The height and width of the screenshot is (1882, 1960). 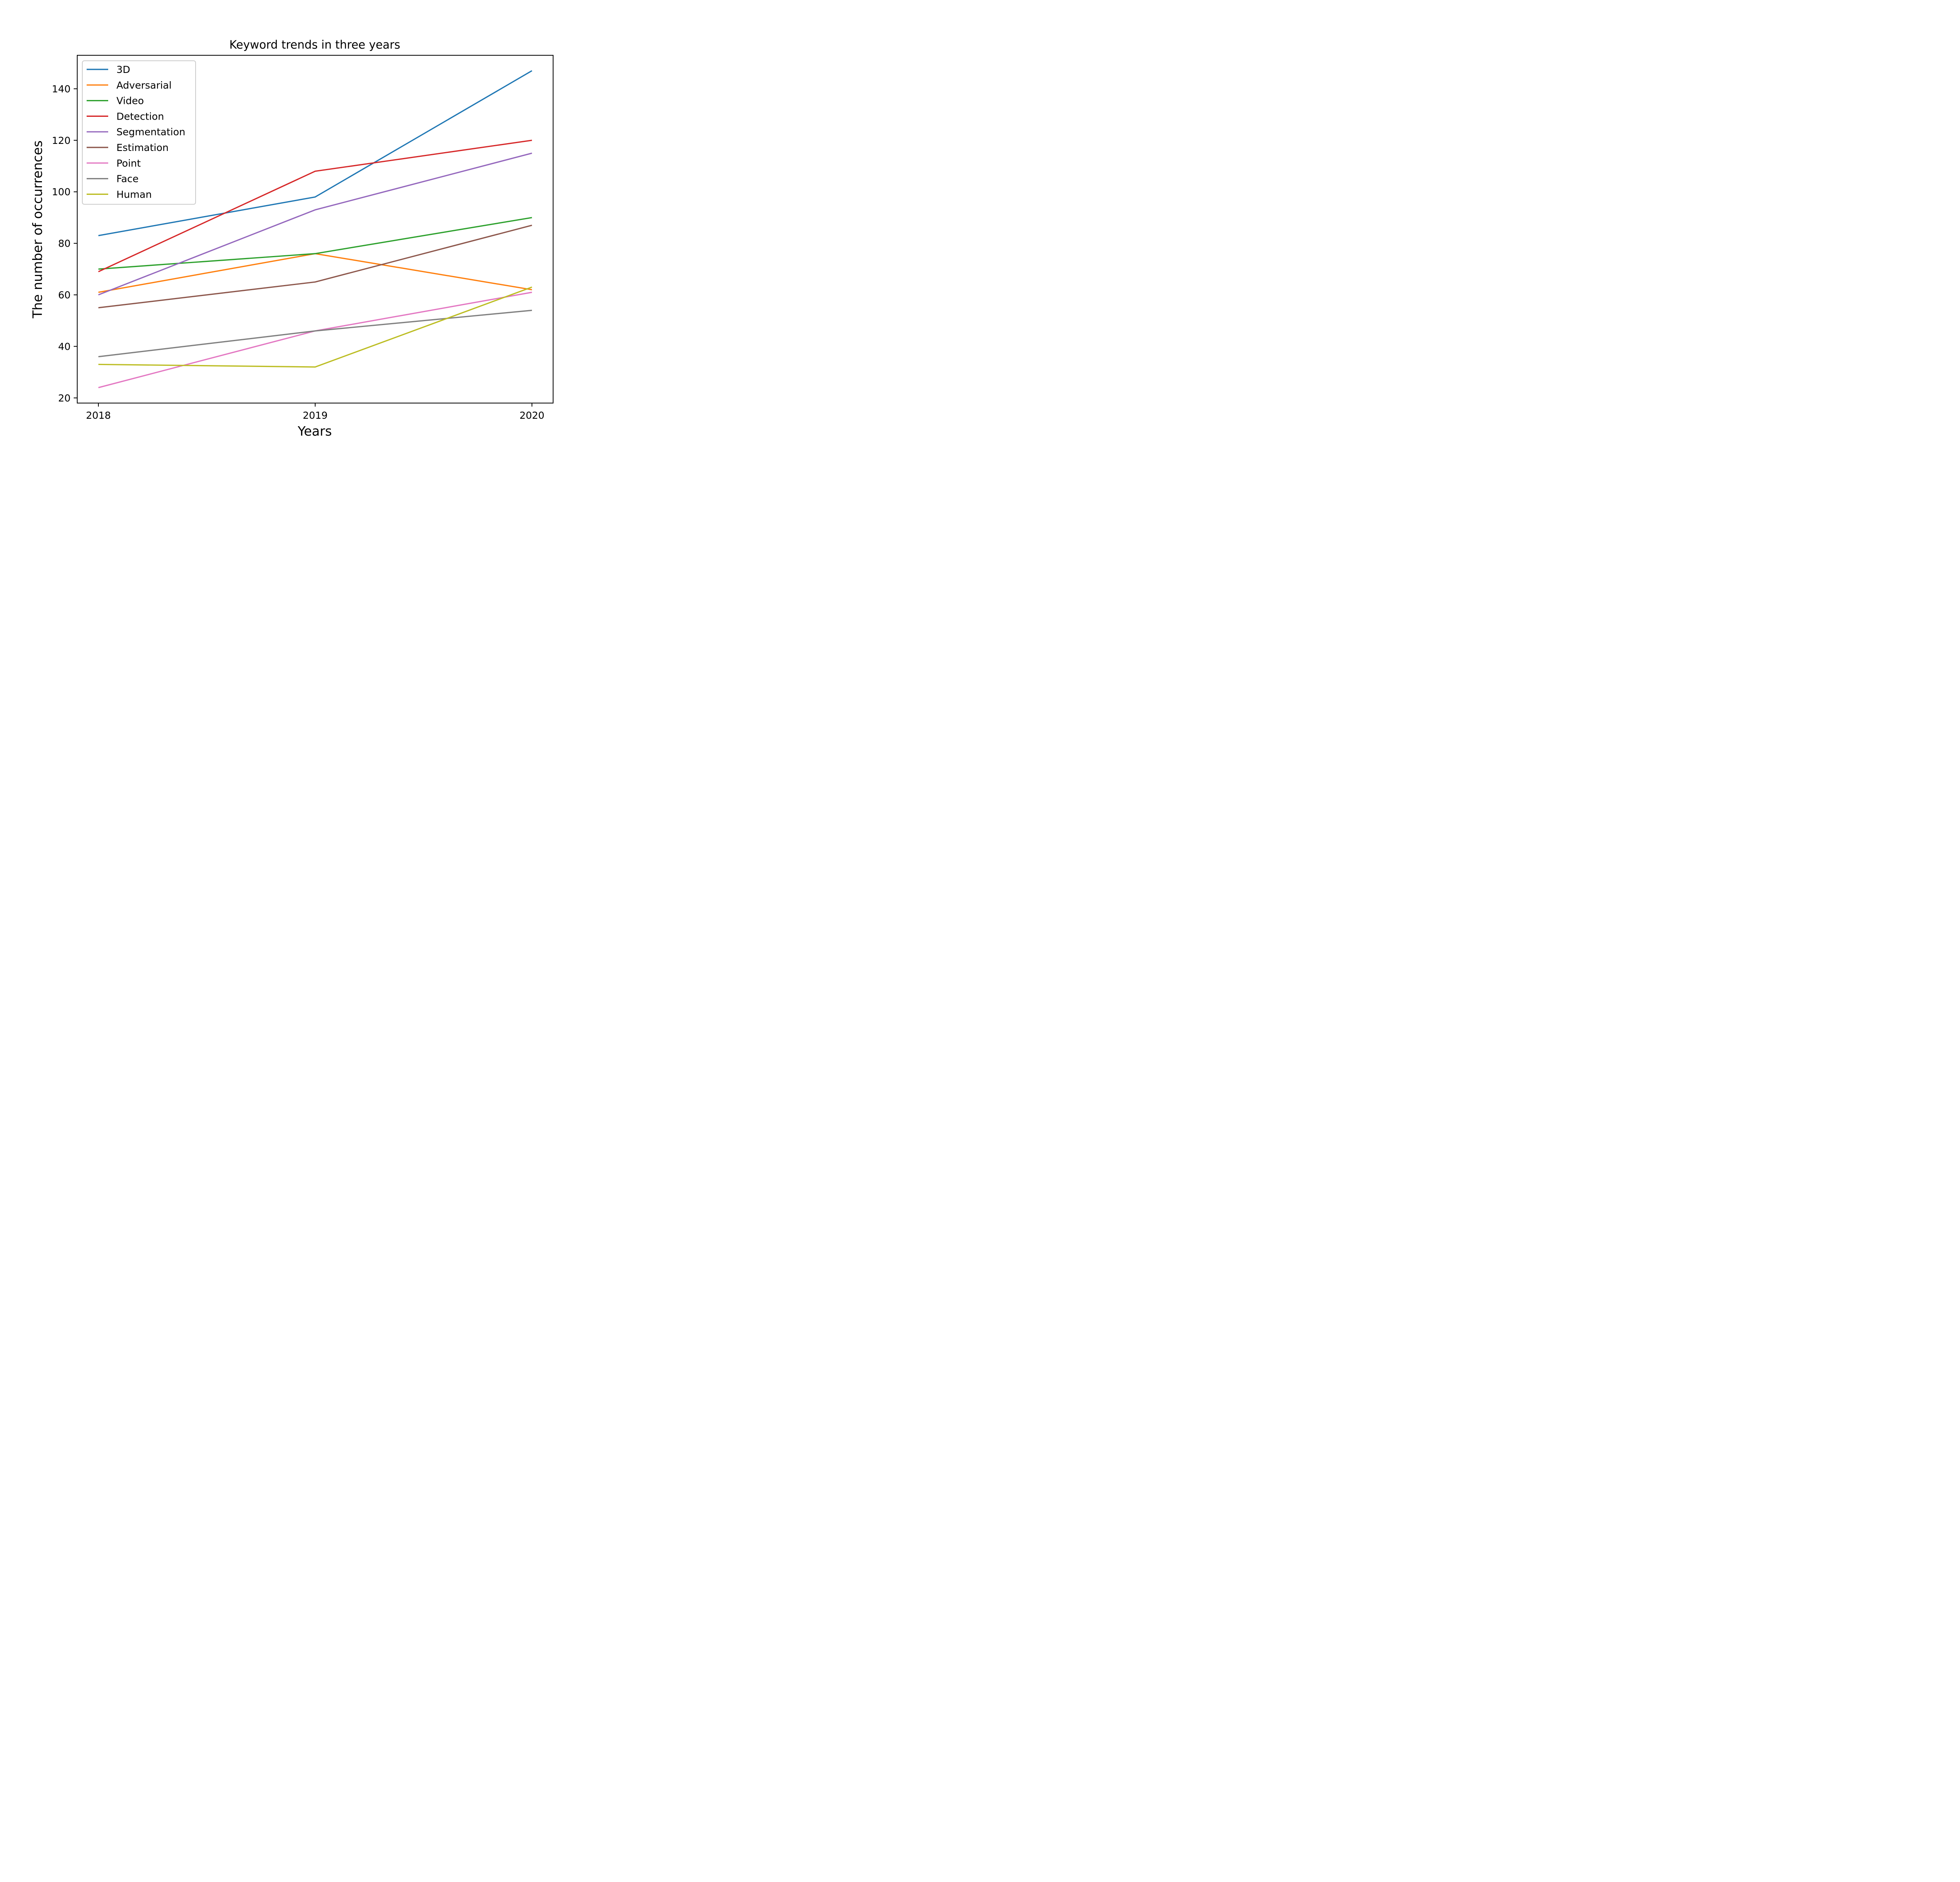 What do you see at coordinates (142, 147) in the screenshot?
I see `legend-label: Estimation` at bounding box center [142, 147].